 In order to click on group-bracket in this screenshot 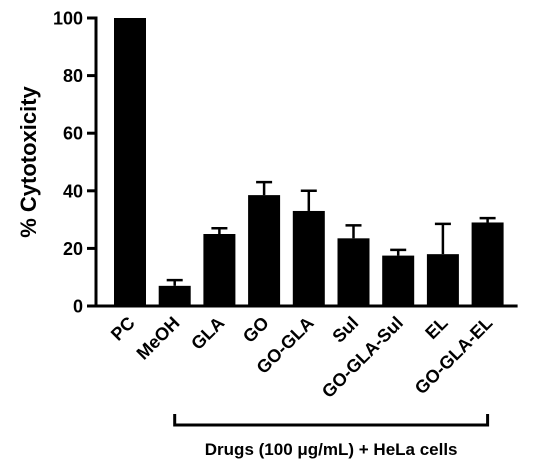, I will do `click(331, 420)`.